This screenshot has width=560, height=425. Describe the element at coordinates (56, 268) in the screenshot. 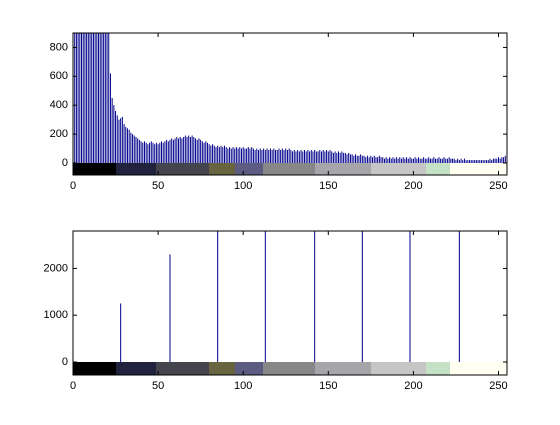

I see `y-tick-label: 2000` at that location.